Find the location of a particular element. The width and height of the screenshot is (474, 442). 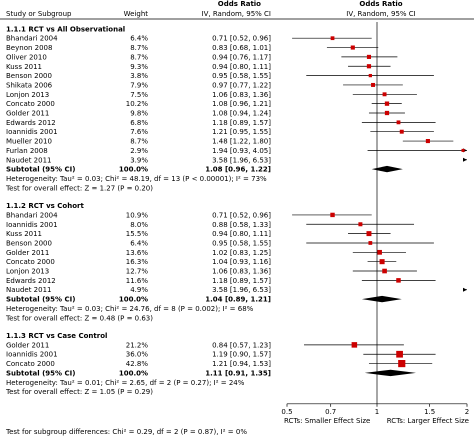

study-name: Kuss 2011 is located at coordinates (24, 67).